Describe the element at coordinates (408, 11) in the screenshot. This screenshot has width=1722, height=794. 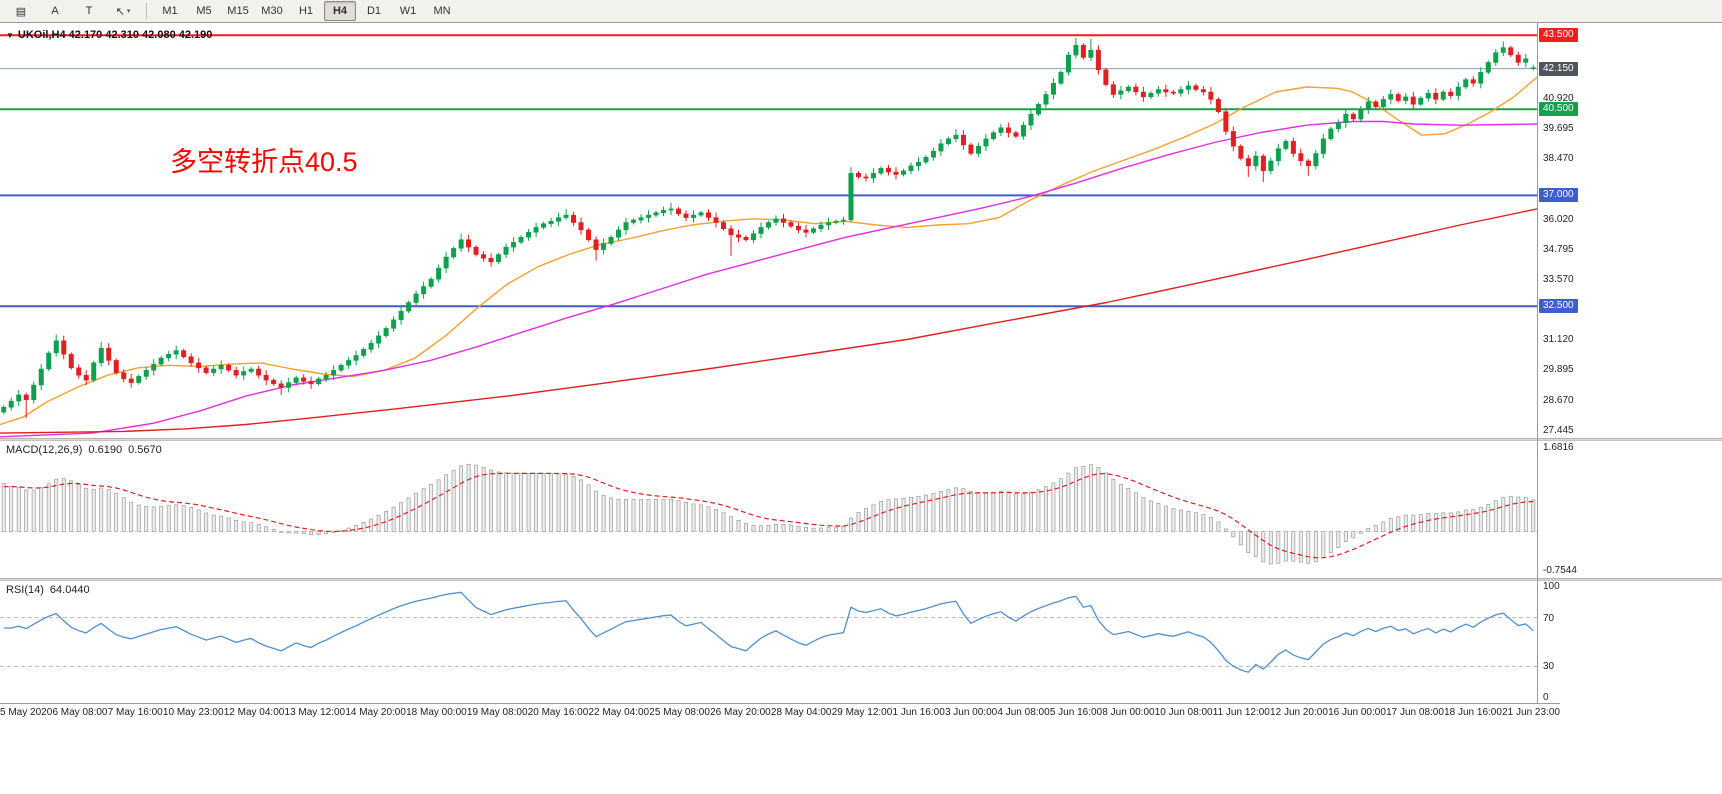
I see `timeframe-button-w1: W1` at that location.